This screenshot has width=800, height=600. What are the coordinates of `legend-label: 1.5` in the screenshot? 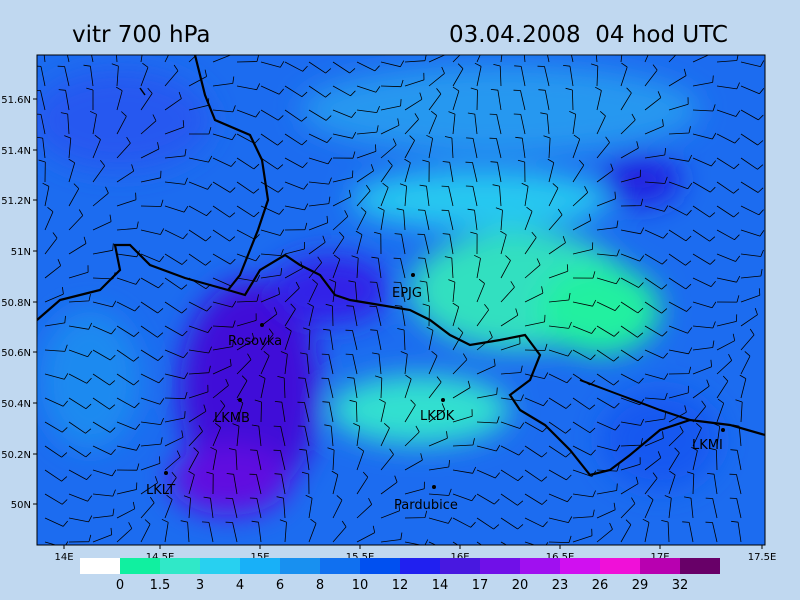 It's located at (160, 585).